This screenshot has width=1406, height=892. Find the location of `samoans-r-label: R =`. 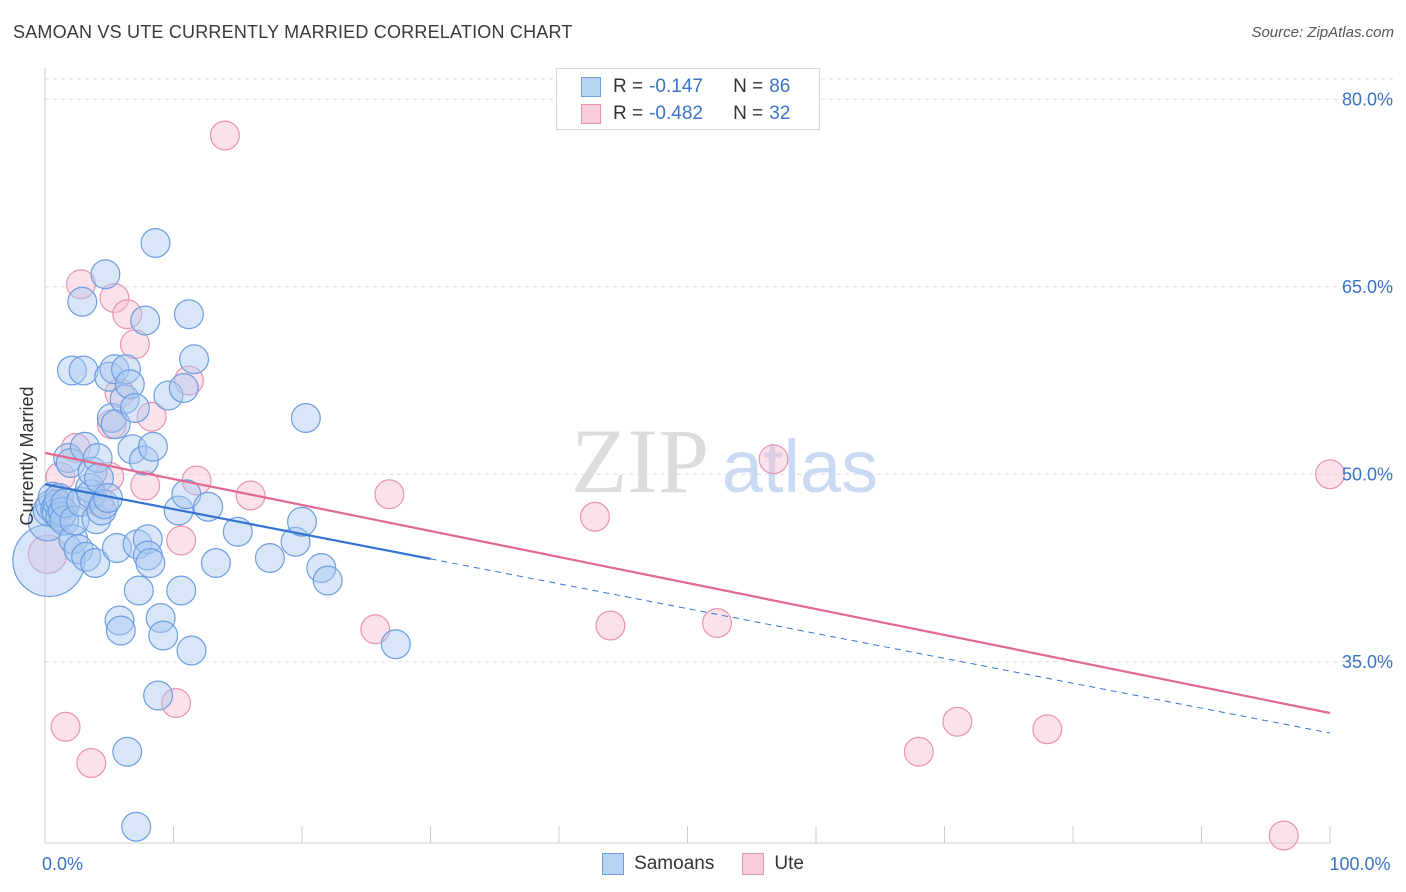

samoans-r-label: R = is located at coordinates (628, 86).